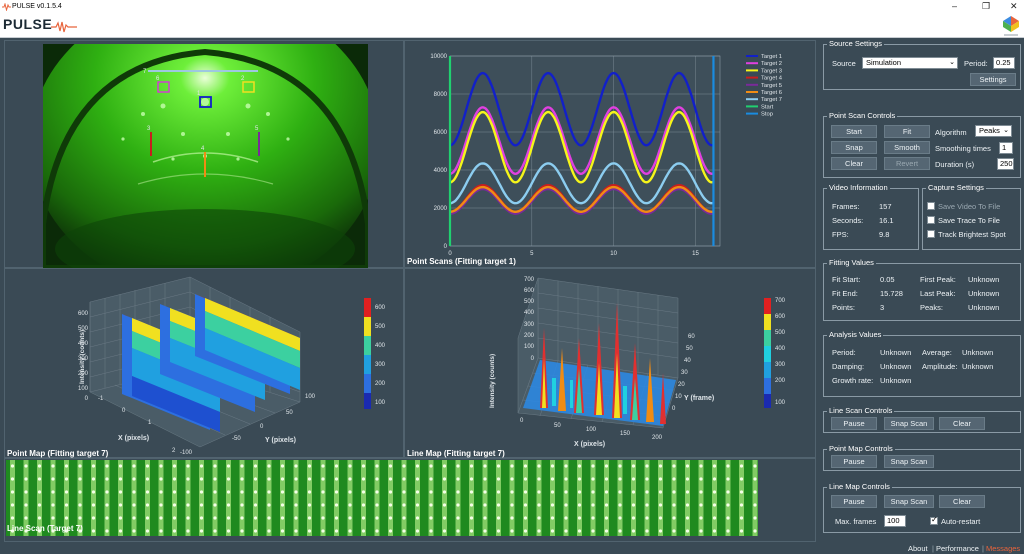  I want to click on line-scan-image, so click(384, 498).